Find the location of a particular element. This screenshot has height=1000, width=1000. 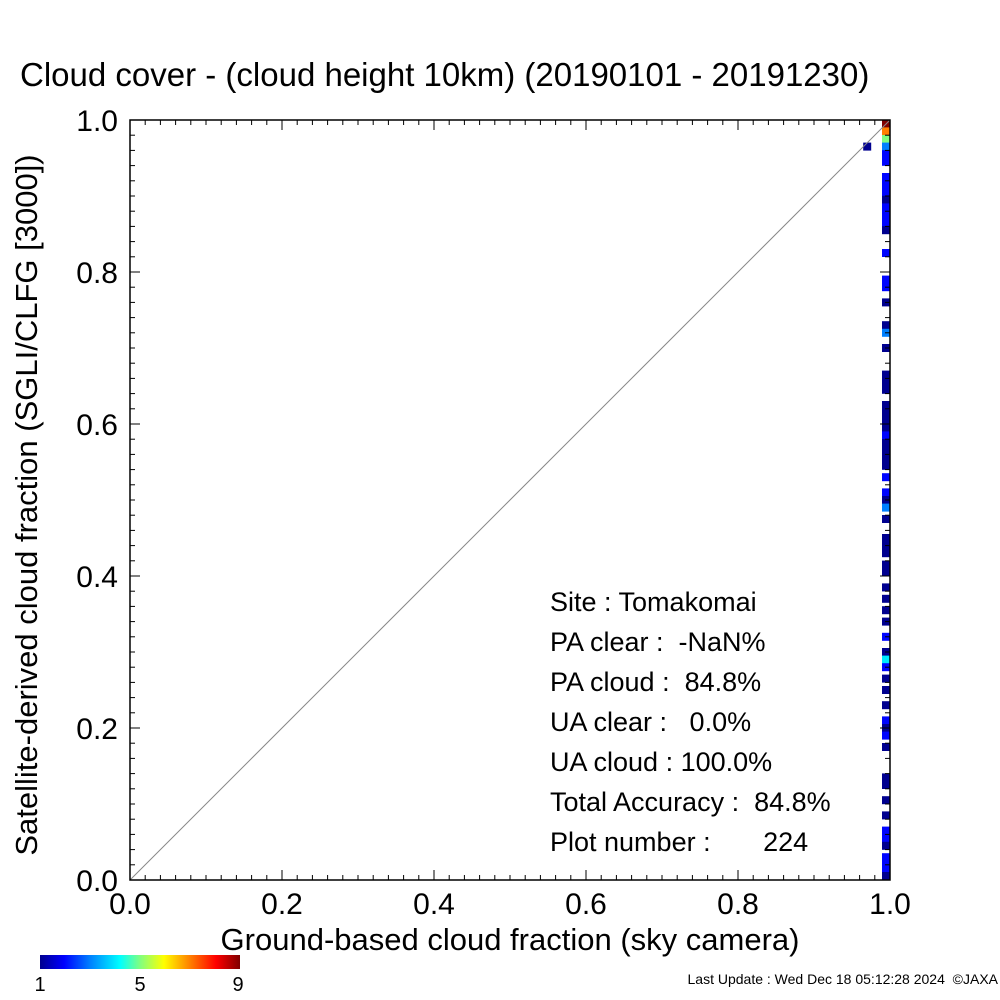

x-axis-label: Ground-based cloud fraction (sky camera) is located at coordinates (510, 939).